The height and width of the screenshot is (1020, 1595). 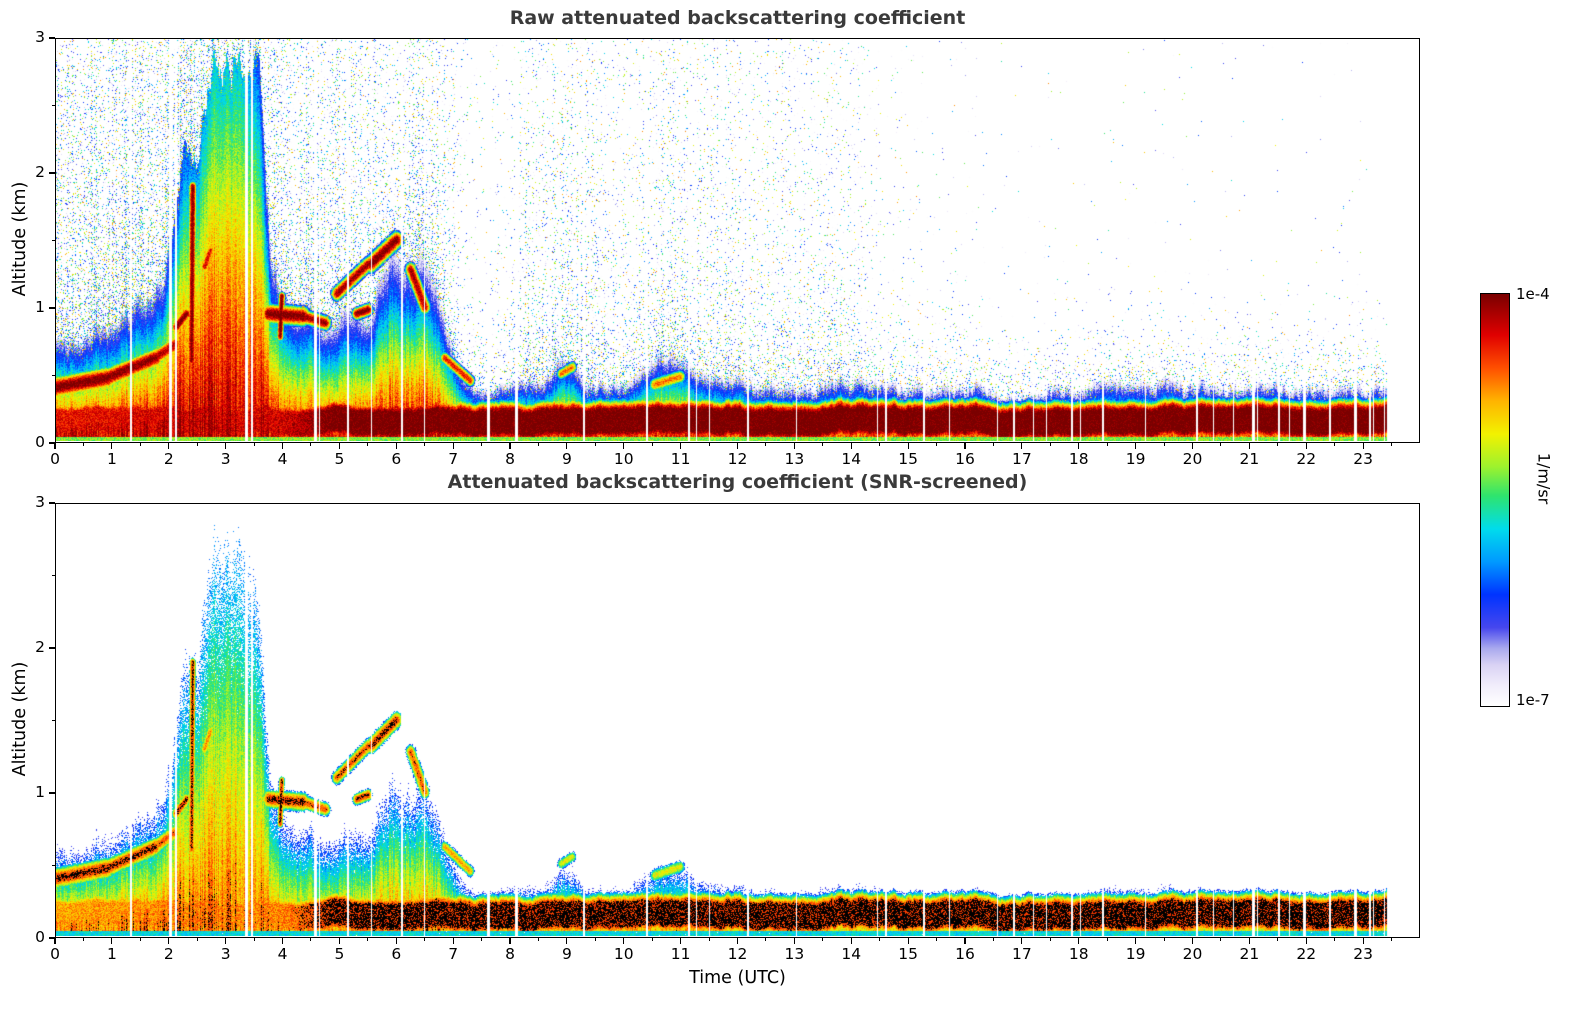 I want to click on x-tick-label: 10, so click(x=623, y=954).